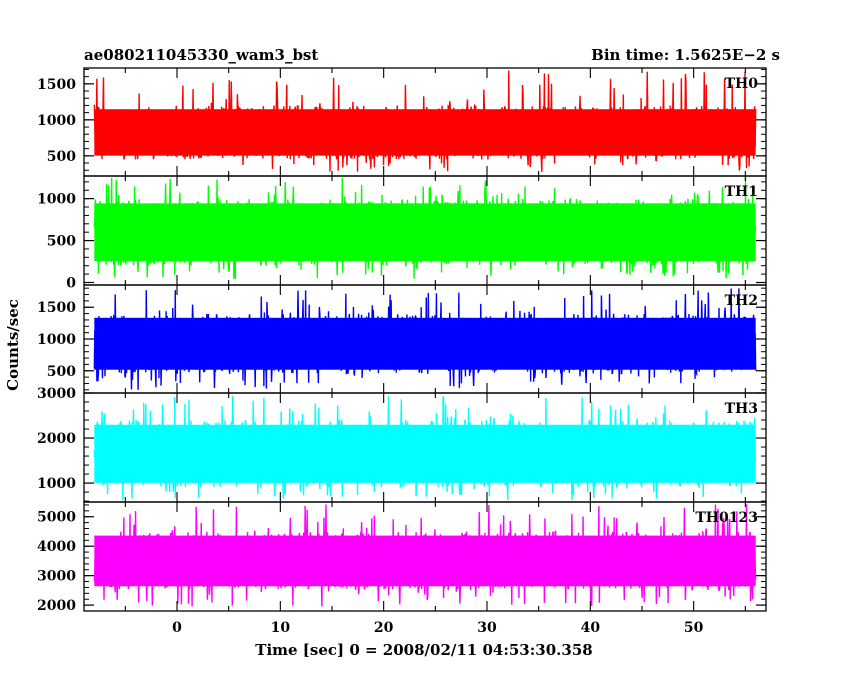  I want to click on y-tick-label-th3: 3000, so click(56, 394).